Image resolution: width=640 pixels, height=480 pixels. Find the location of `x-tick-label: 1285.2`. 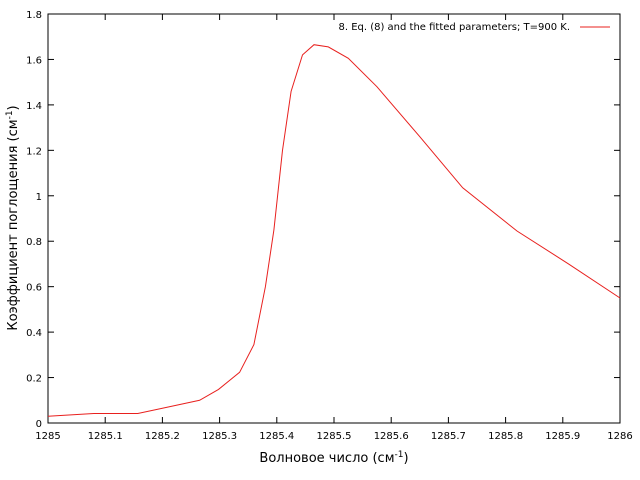

x-tick-label: 1285.2 is located at coordinates (162, 436).